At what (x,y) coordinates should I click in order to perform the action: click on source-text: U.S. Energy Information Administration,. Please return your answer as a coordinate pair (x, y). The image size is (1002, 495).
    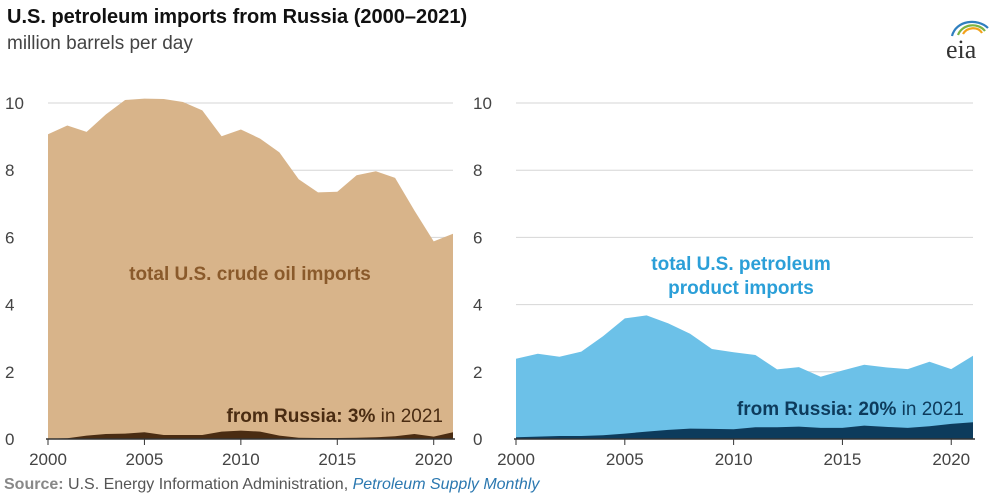
    Looking at the image, I should click on (208, 484).